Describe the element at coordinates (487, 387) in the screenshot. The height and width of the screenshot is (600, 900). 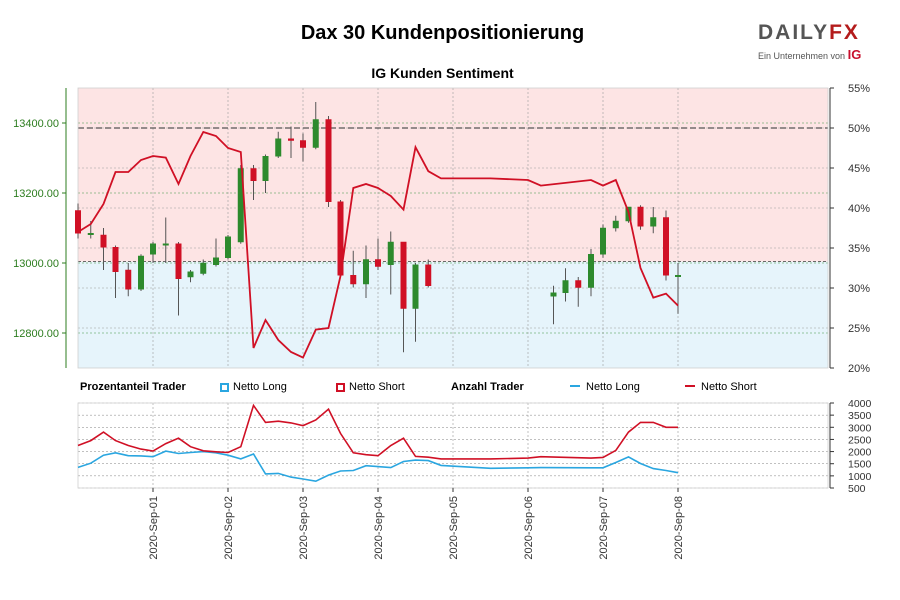
I see `legend-heading-count: Anzahl Trader` at that location.